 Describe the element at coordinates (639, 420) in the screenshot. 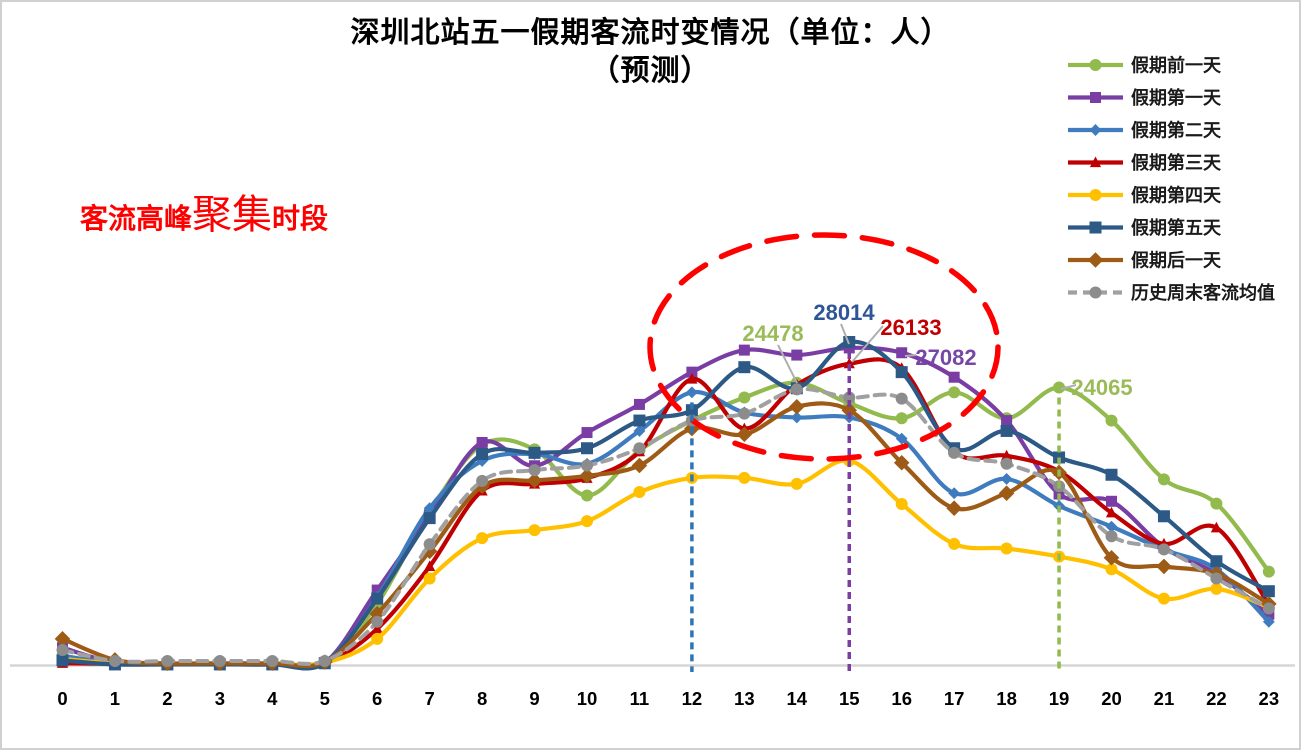

I see `series-marker-holiday-day5-h11` at that location.